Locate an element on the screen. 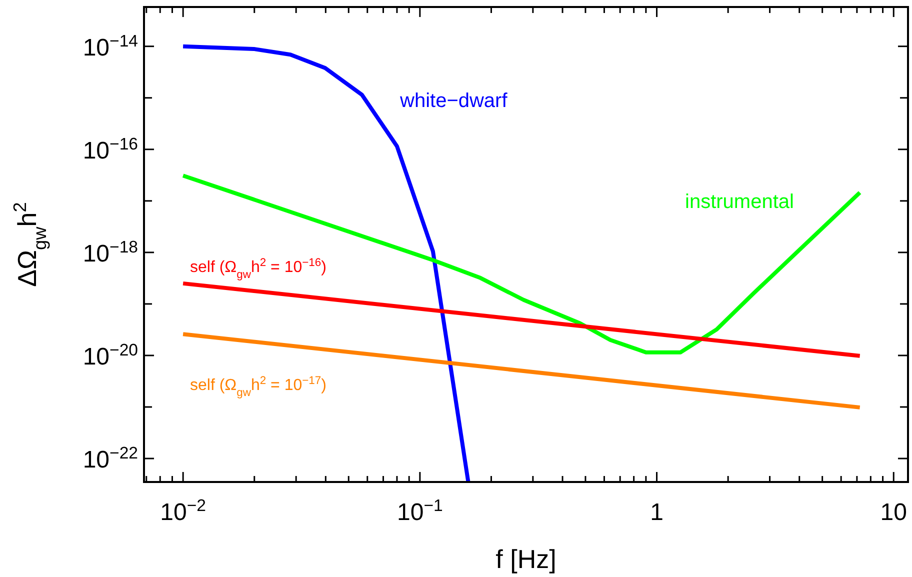  series-label: white−dwarf is located at coordinates (453, 101).